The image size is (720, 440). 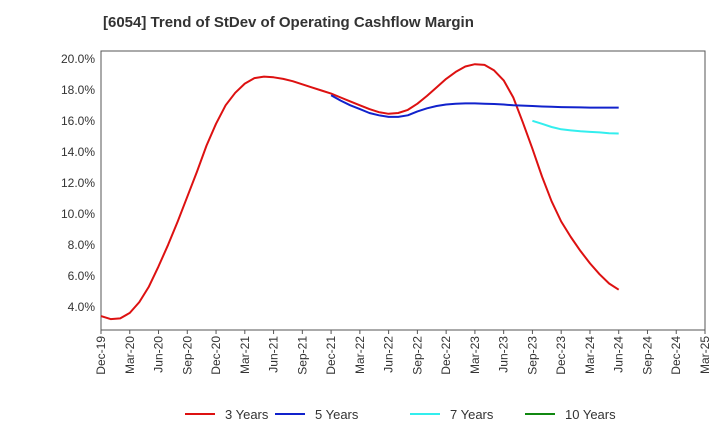 What do you see at coordinates (302, 355) in the screenshot?
I see `x-tick-label: Sep-21` at bounding box center [302, 355].